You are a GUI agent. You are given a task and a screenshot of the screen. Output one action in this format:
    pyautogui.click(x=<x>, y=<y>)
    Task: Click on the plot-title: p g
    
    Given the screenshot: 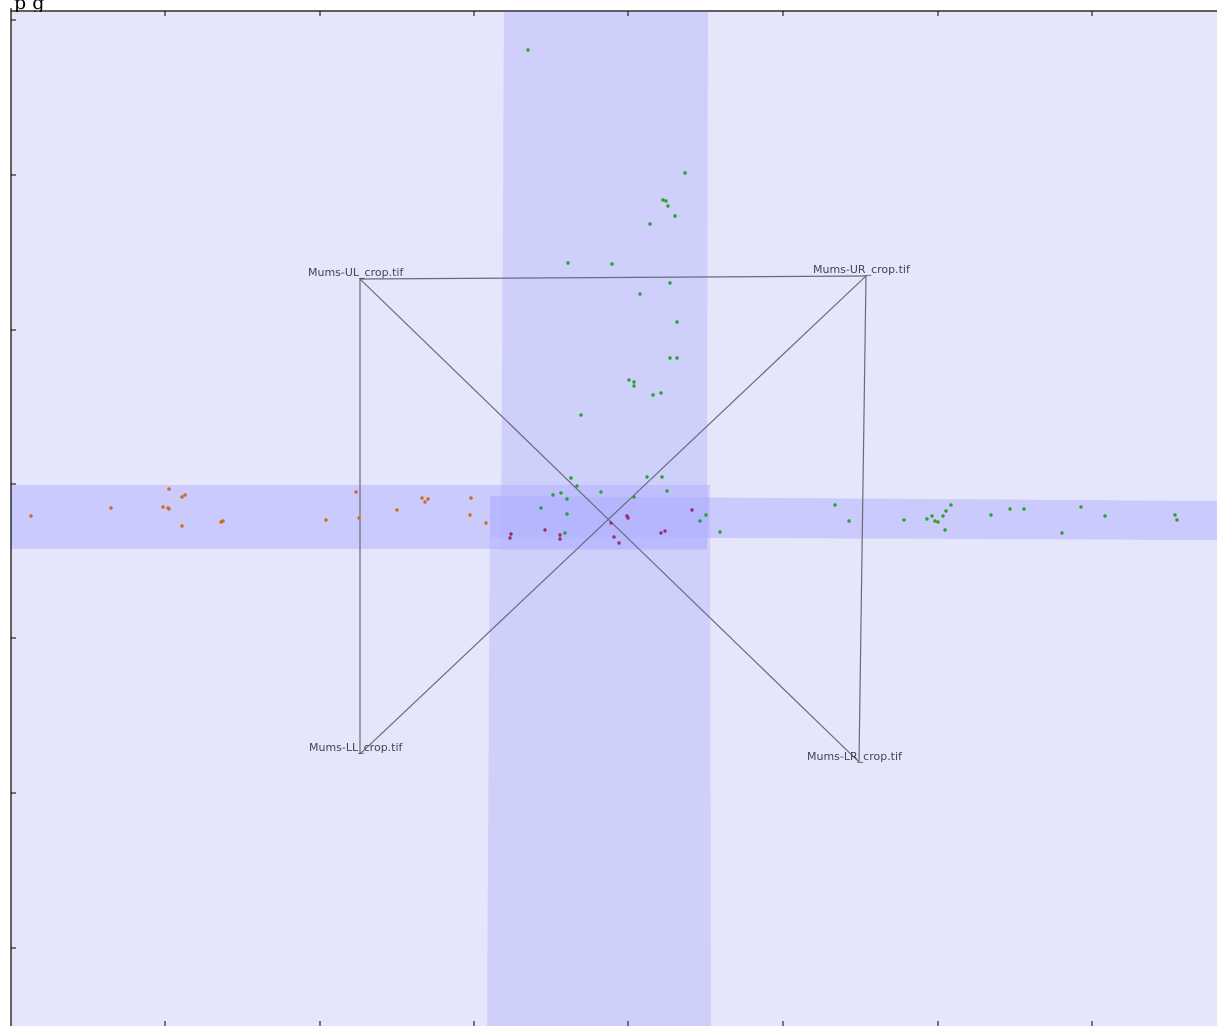 What is the action you would take?
    pyautogui.click(x=29, y=7)
    